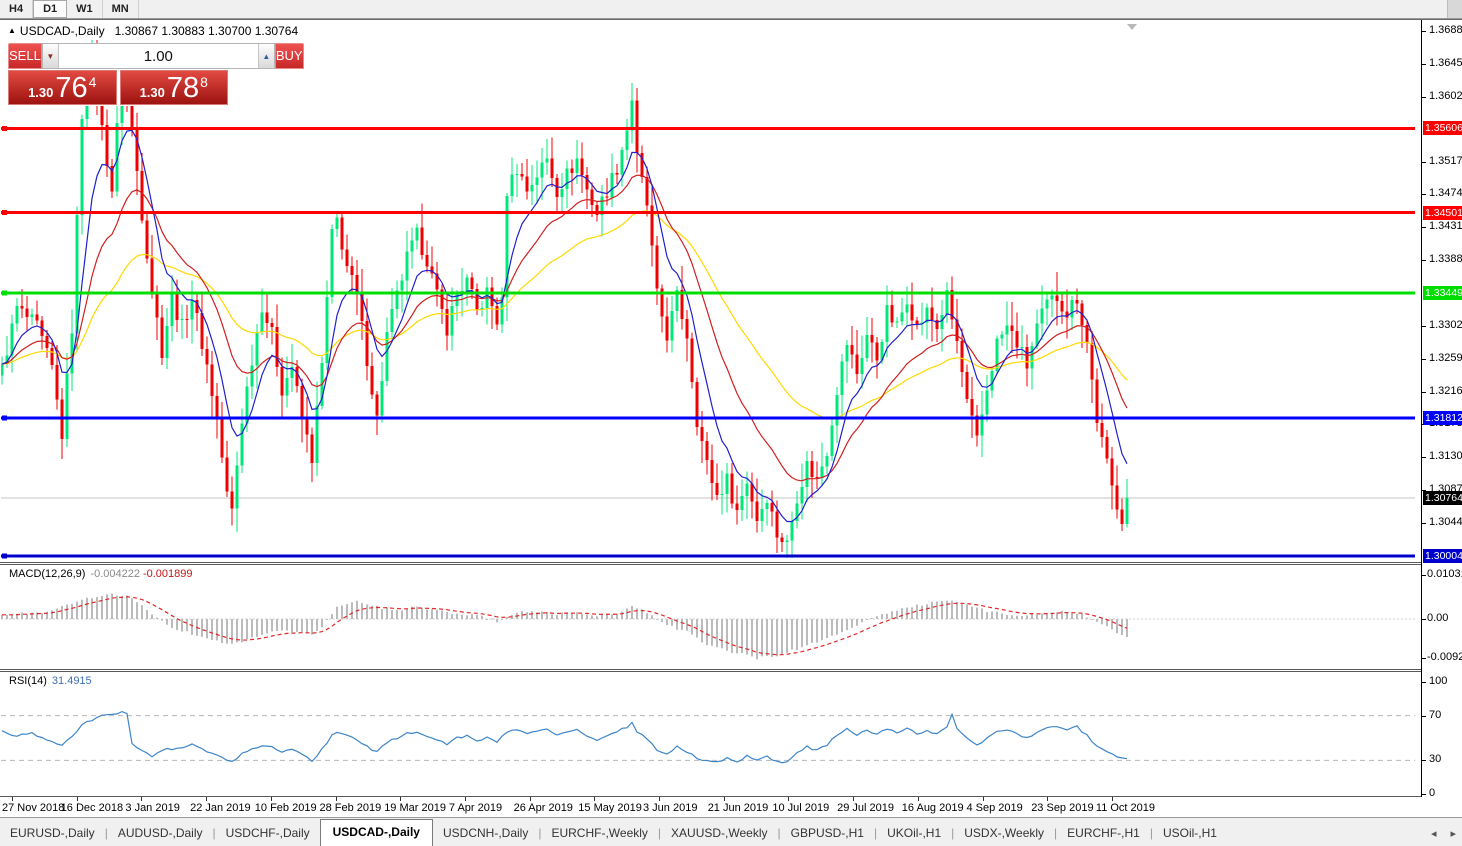 The width and height of the screenshot is (1462, 846). What do you see at coordinates (1445, 521) in the screenshot?
I see `price-tick-label: 1.30440` at bounding box center [1445, 521].